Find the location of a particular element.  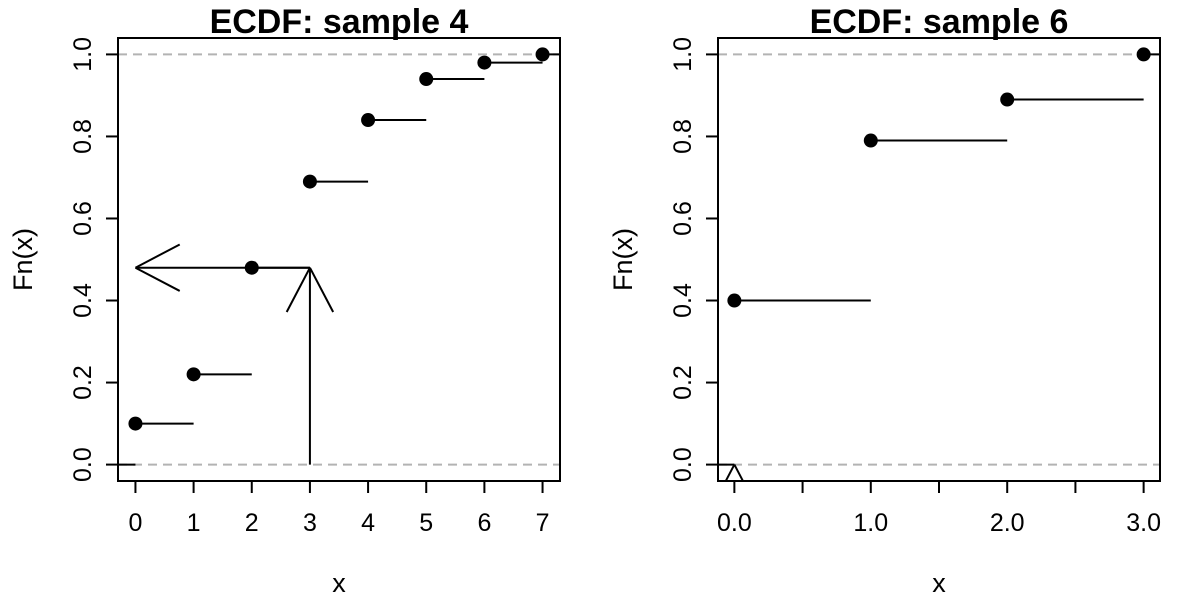

x-tick-label: 7 is located at coordinates (543, 523).